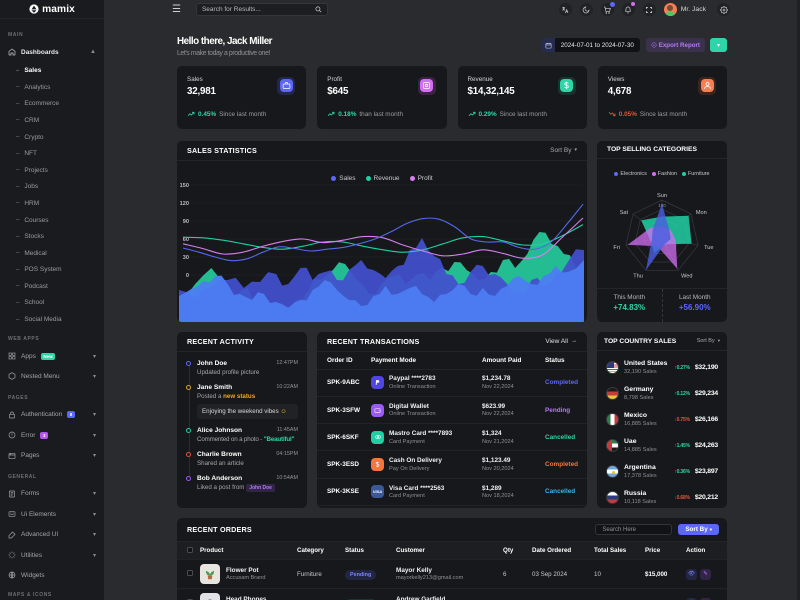  Describe the element at coordinates (187, 276) in the screenshot. I see `svg-text: 0` at that location.